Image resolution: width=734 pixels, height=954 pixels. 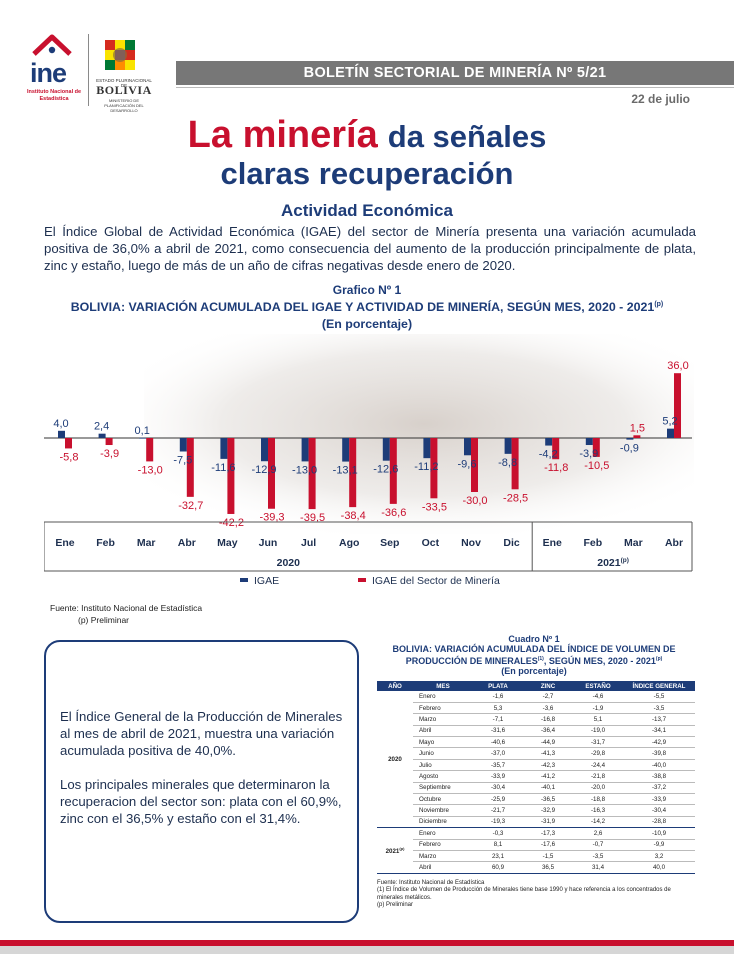 I want to click on zinc-cell: -1,5, so click(x=548, y=856).